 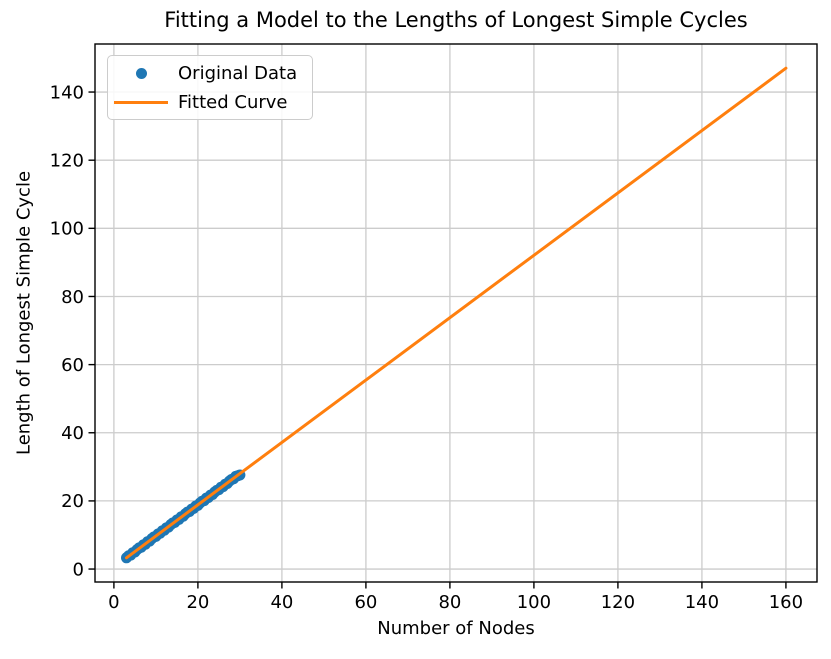 I want to click on y-tick-label: 40, so click(x=72, y=433).